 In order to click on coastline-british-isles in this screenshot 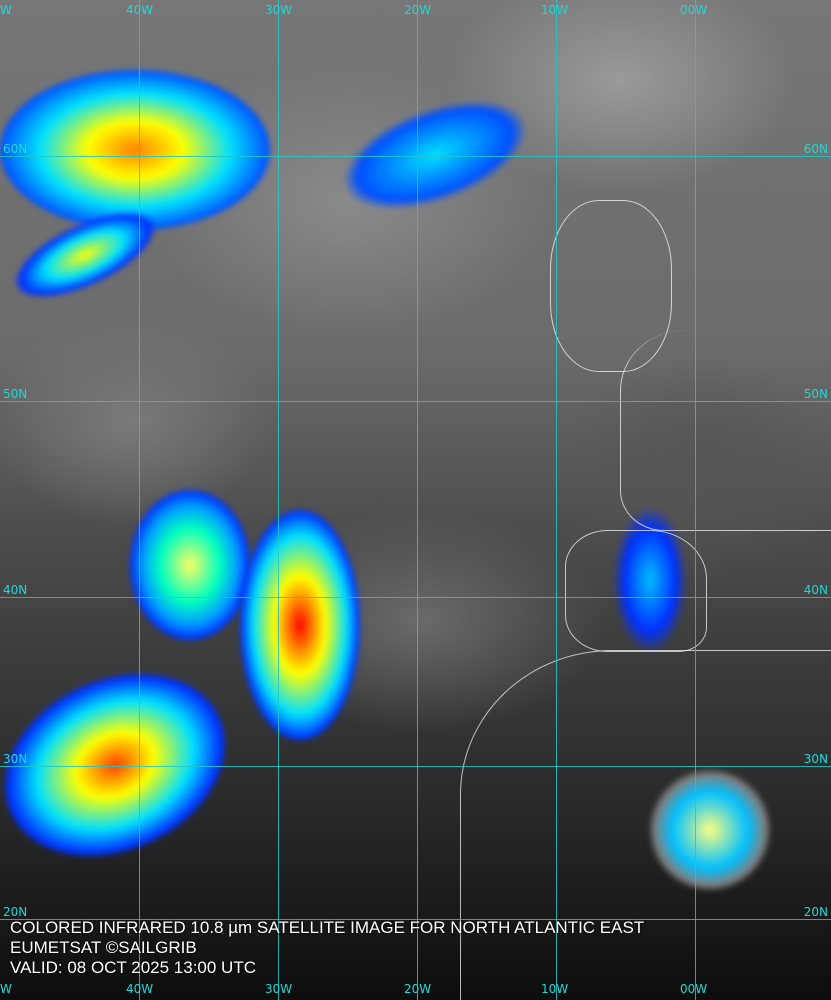, I will do `click(611, 286)`.